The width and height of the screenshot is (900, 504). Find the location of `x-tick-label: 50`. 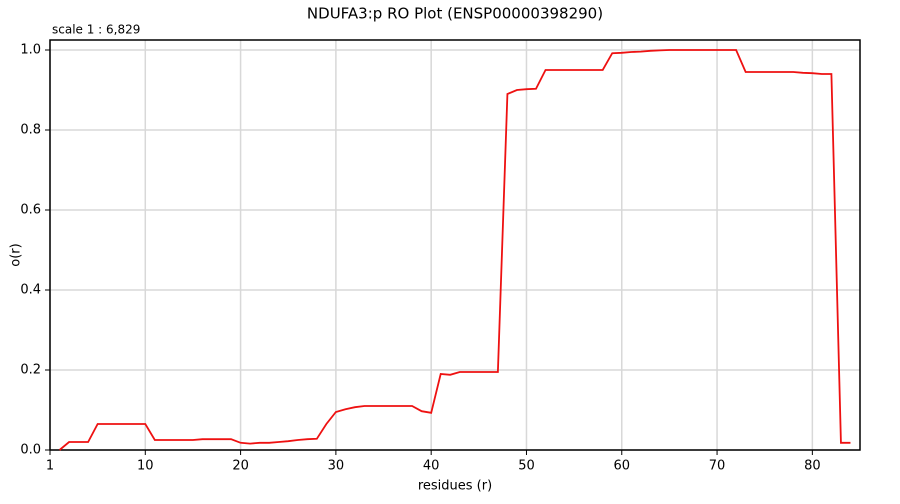

x-tick-label: 50 is located at coordinates (526, 466).